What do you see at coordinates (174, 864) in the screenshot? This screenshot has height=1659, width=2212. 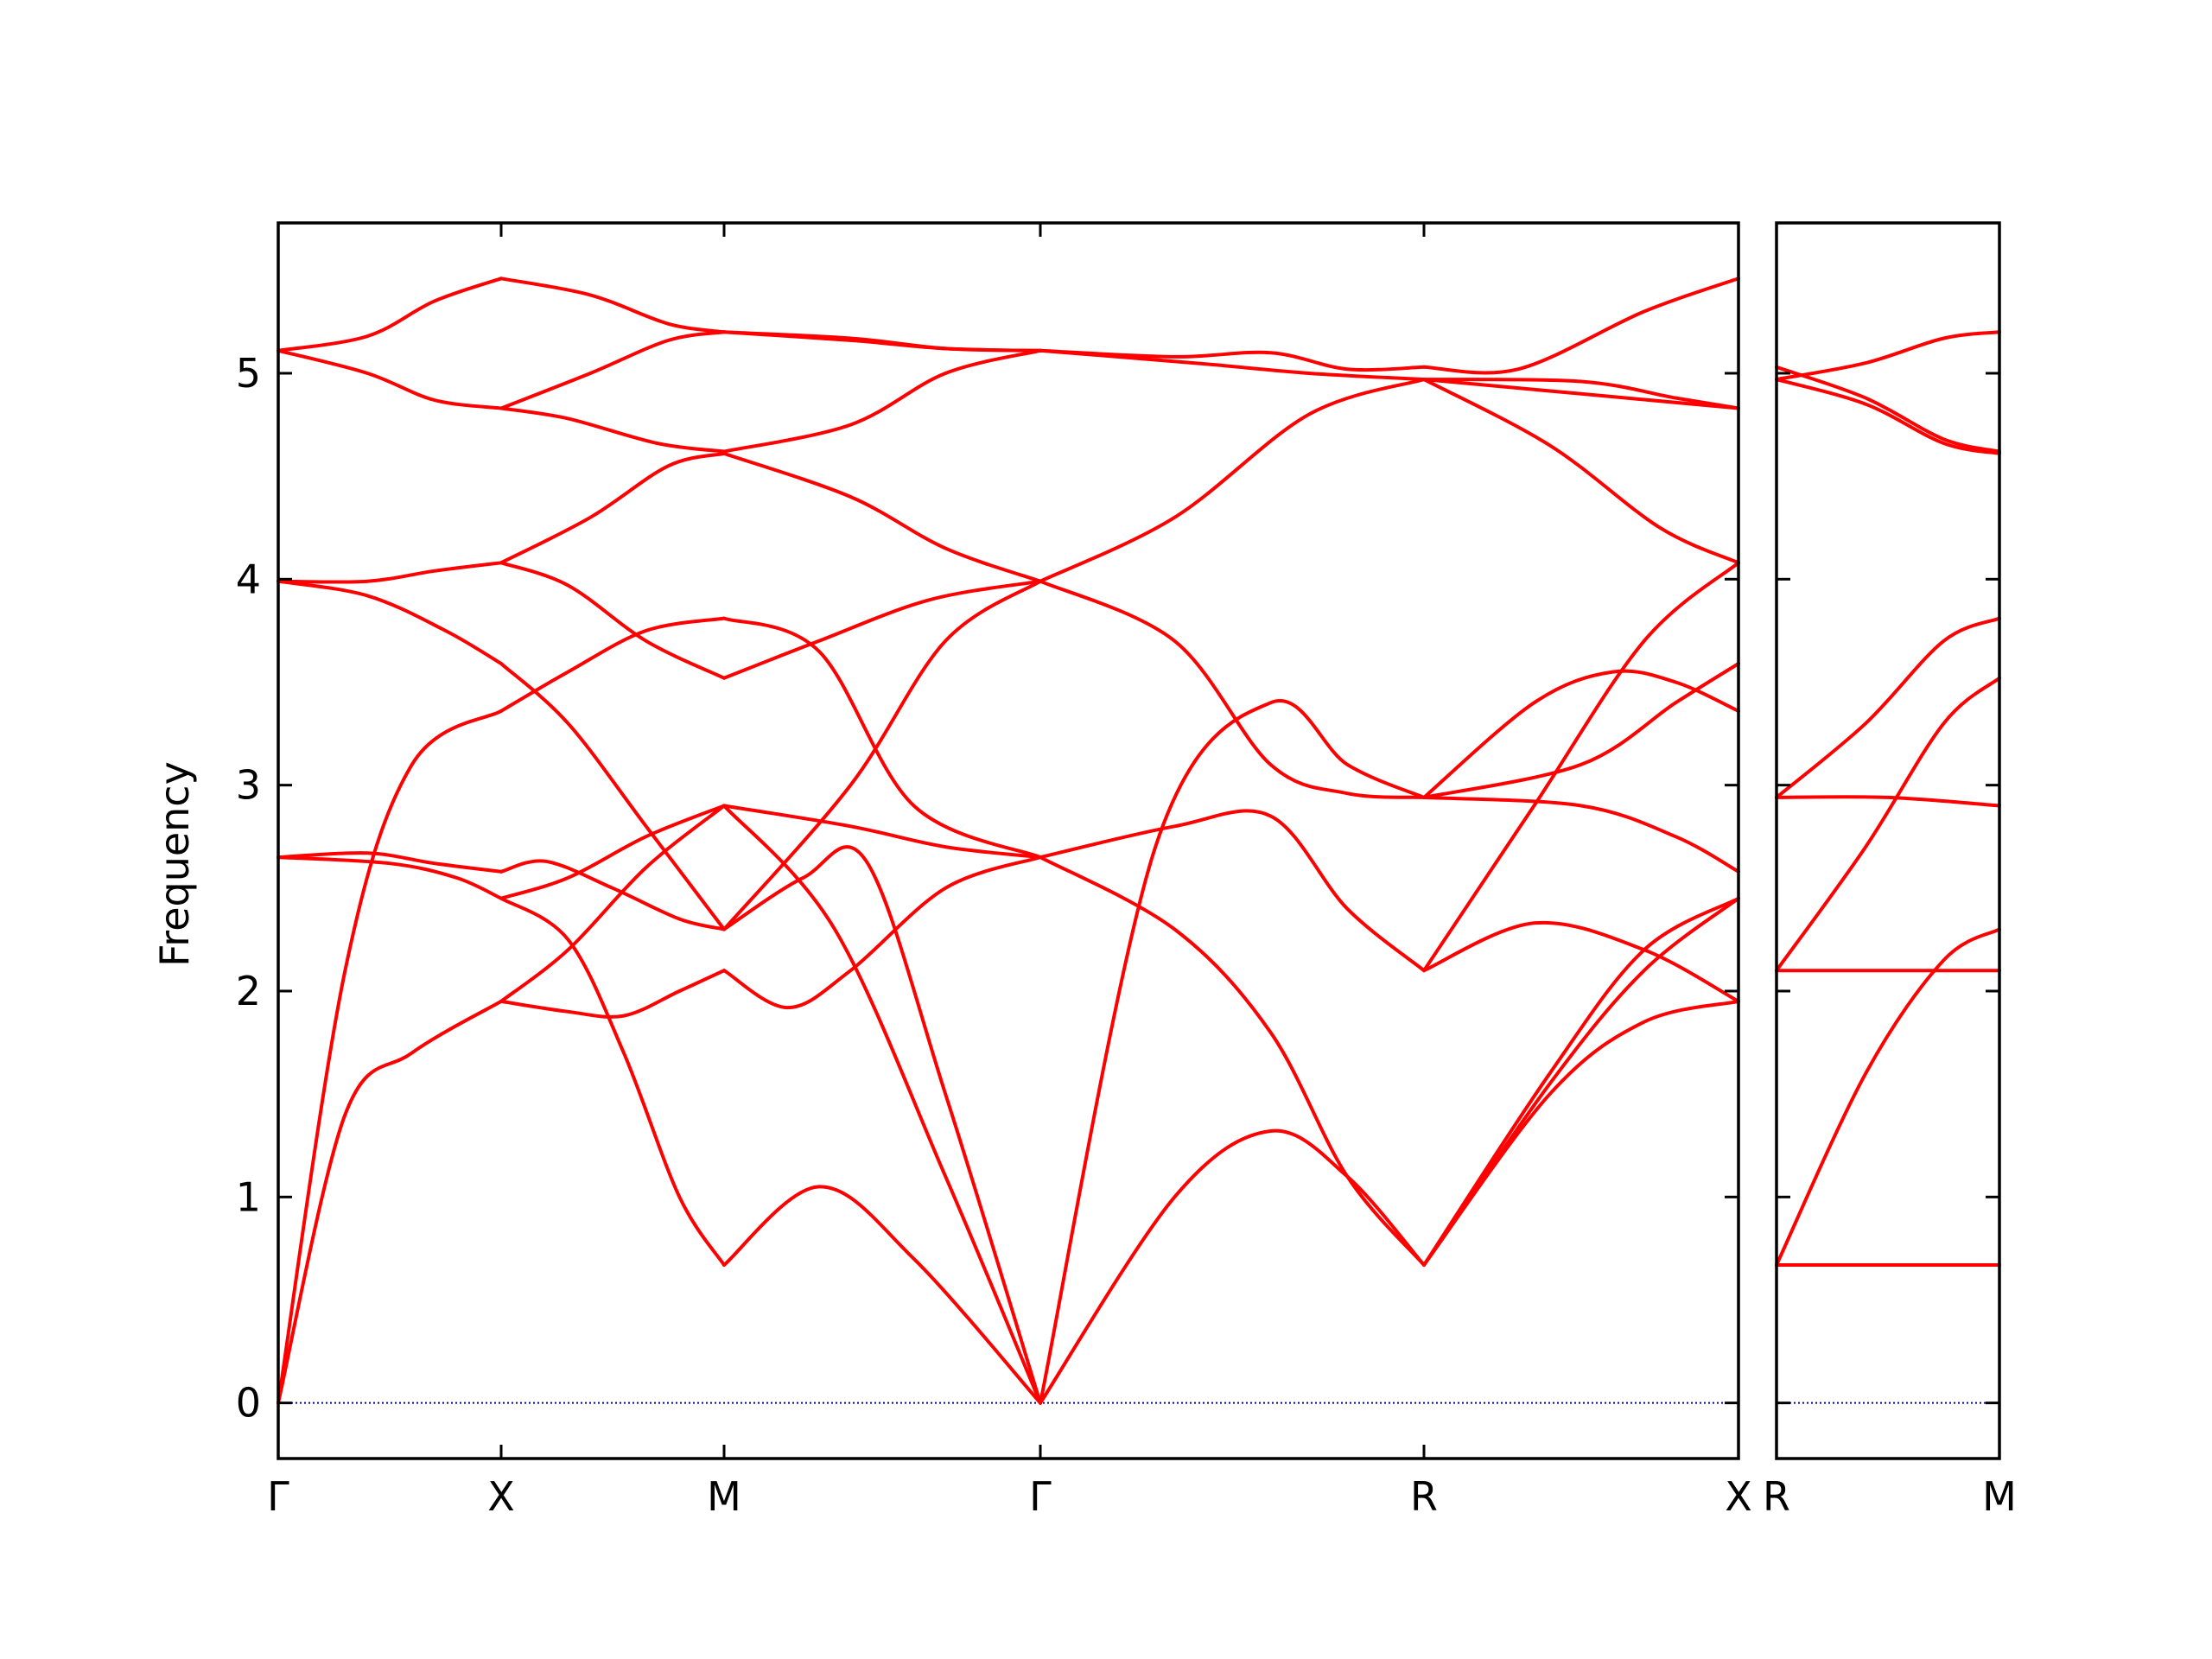 I see `y-axis-label: Frequency` at bounding box center [174, 864].